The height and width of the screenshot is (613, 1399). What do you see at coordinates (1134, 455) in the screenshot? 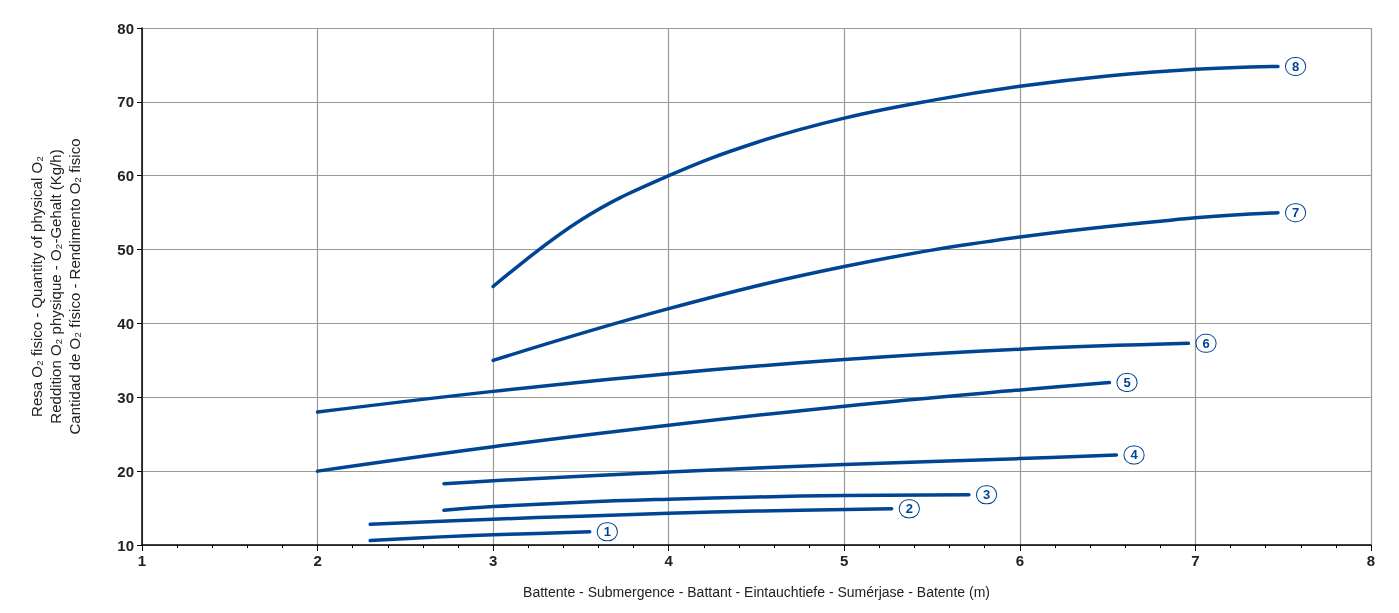
I see `series-label: 4` at bounding box center [1134, 455].